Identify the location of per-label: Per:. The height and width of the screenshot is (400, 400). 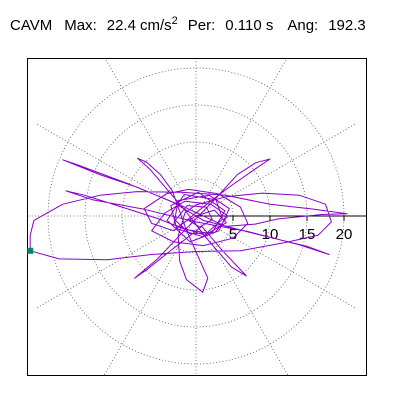
(201, 25).